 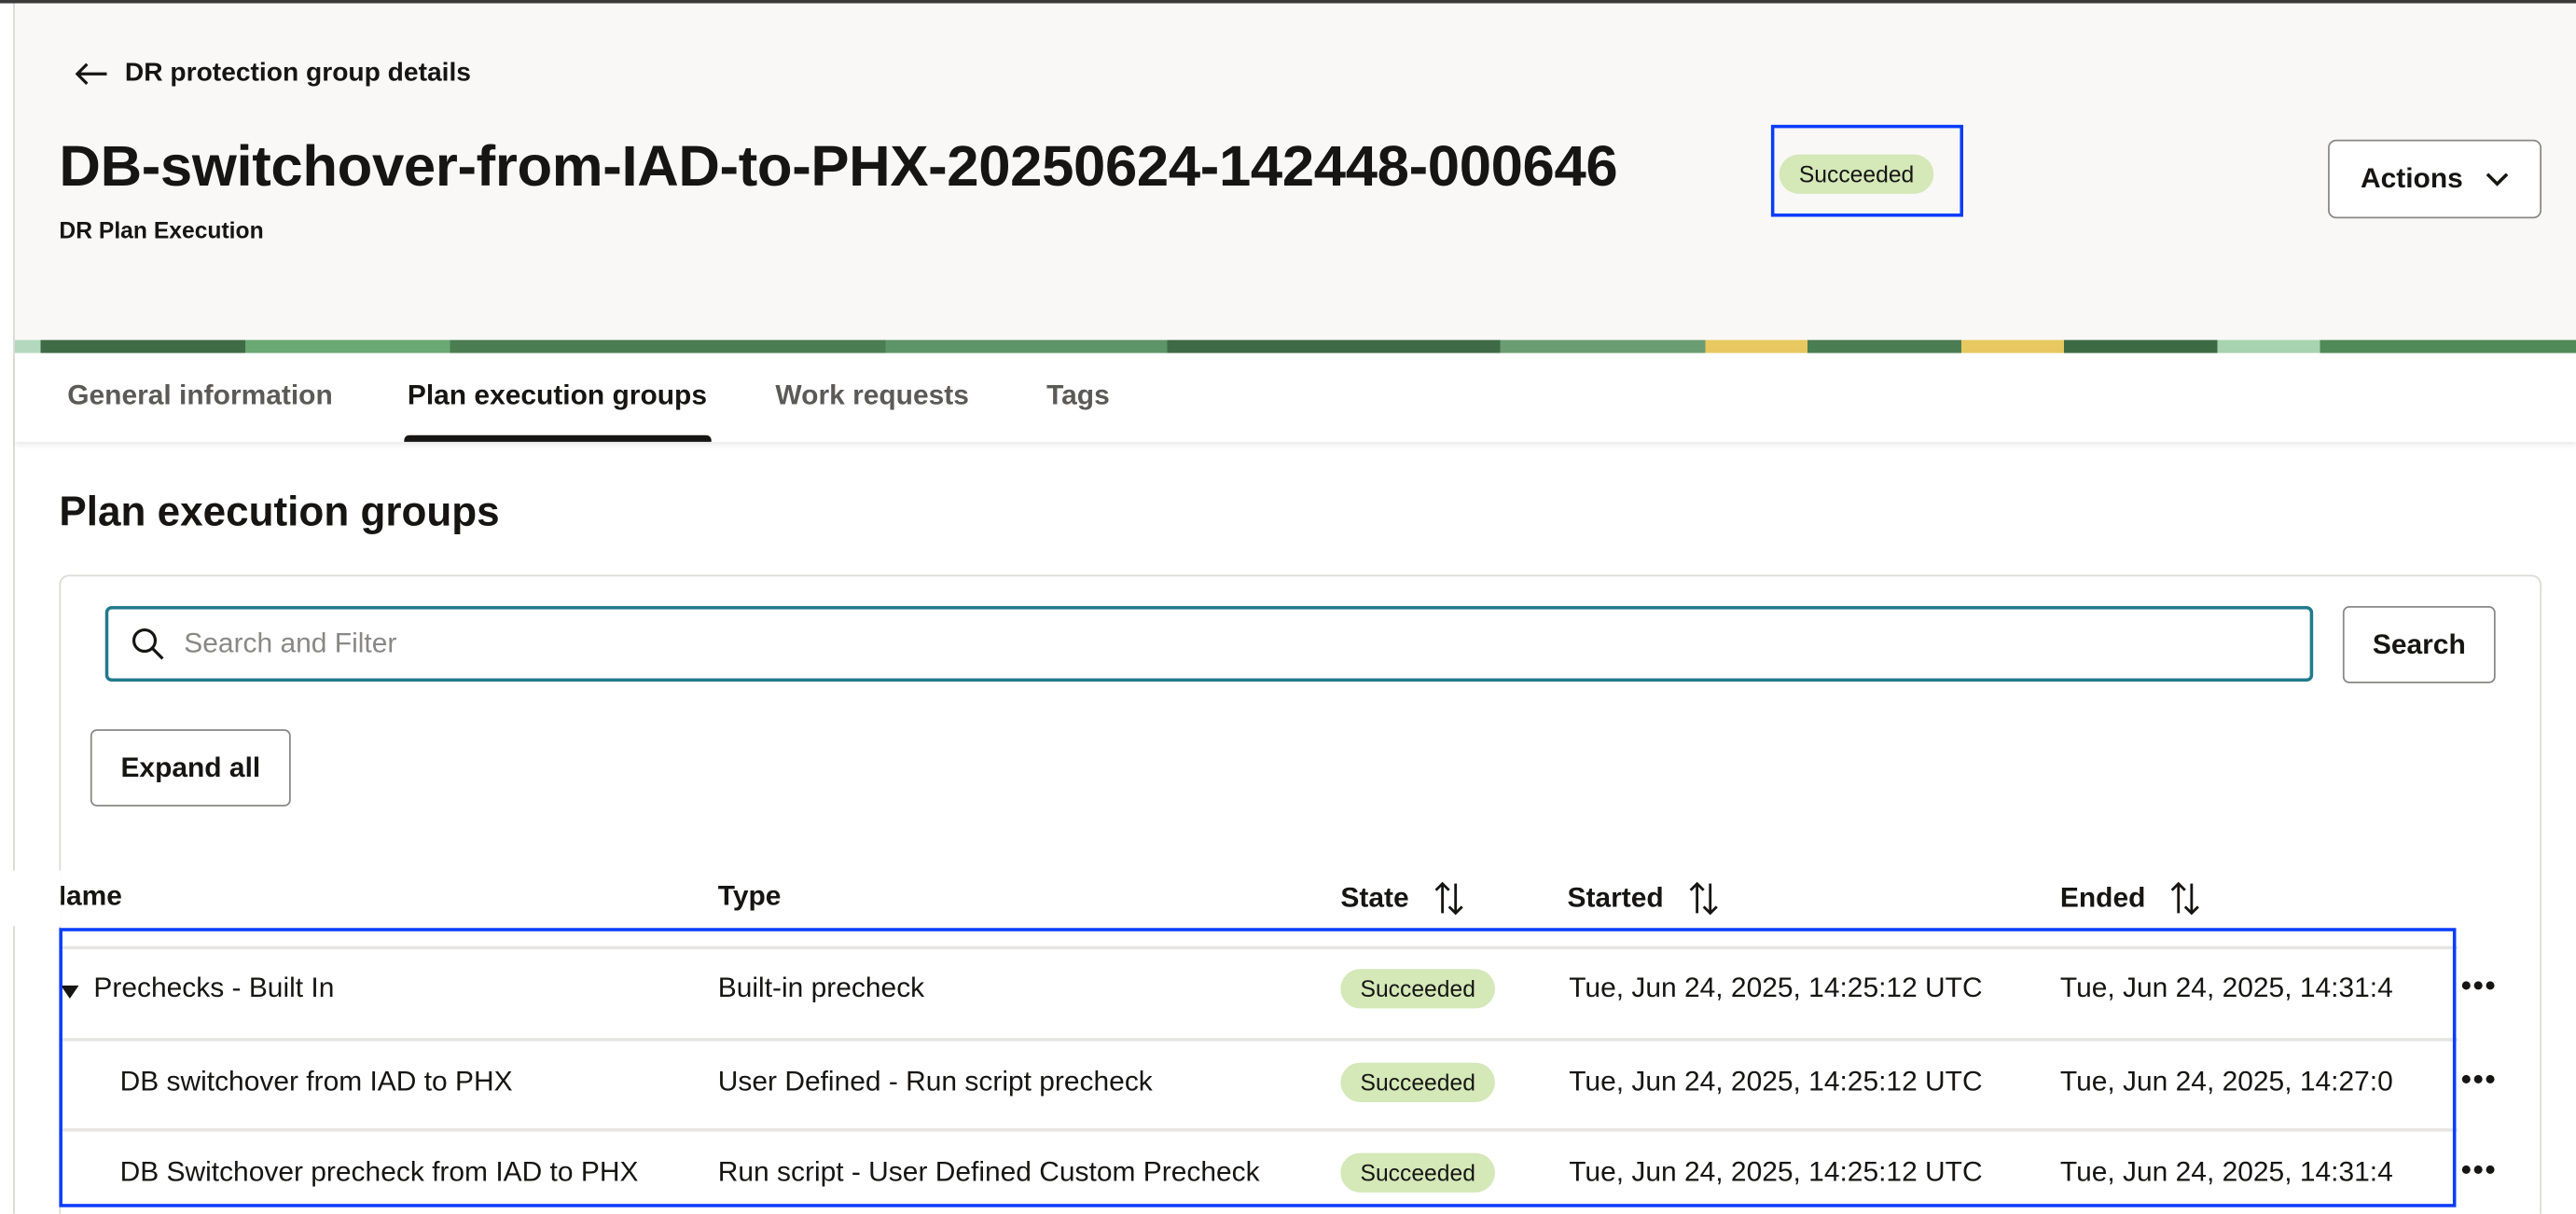 I want to click on expand-all-button: Expand all, so click(x=190, y=768).